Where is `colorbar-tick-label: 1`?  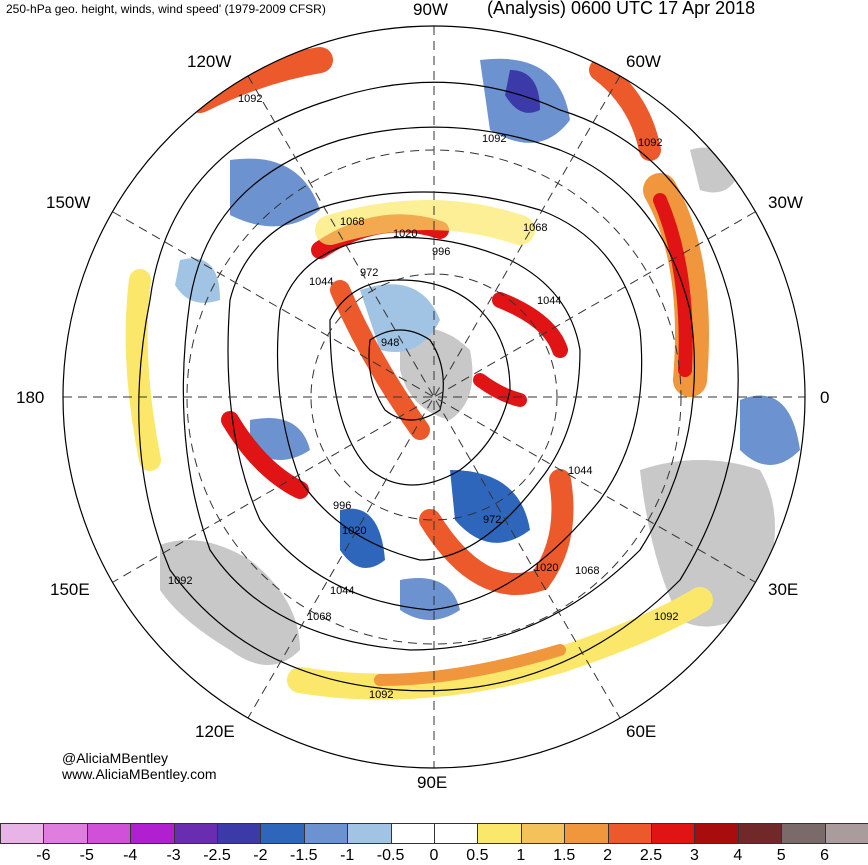
colorbar-tick-label: 1 is located at coordinates (521, 855).